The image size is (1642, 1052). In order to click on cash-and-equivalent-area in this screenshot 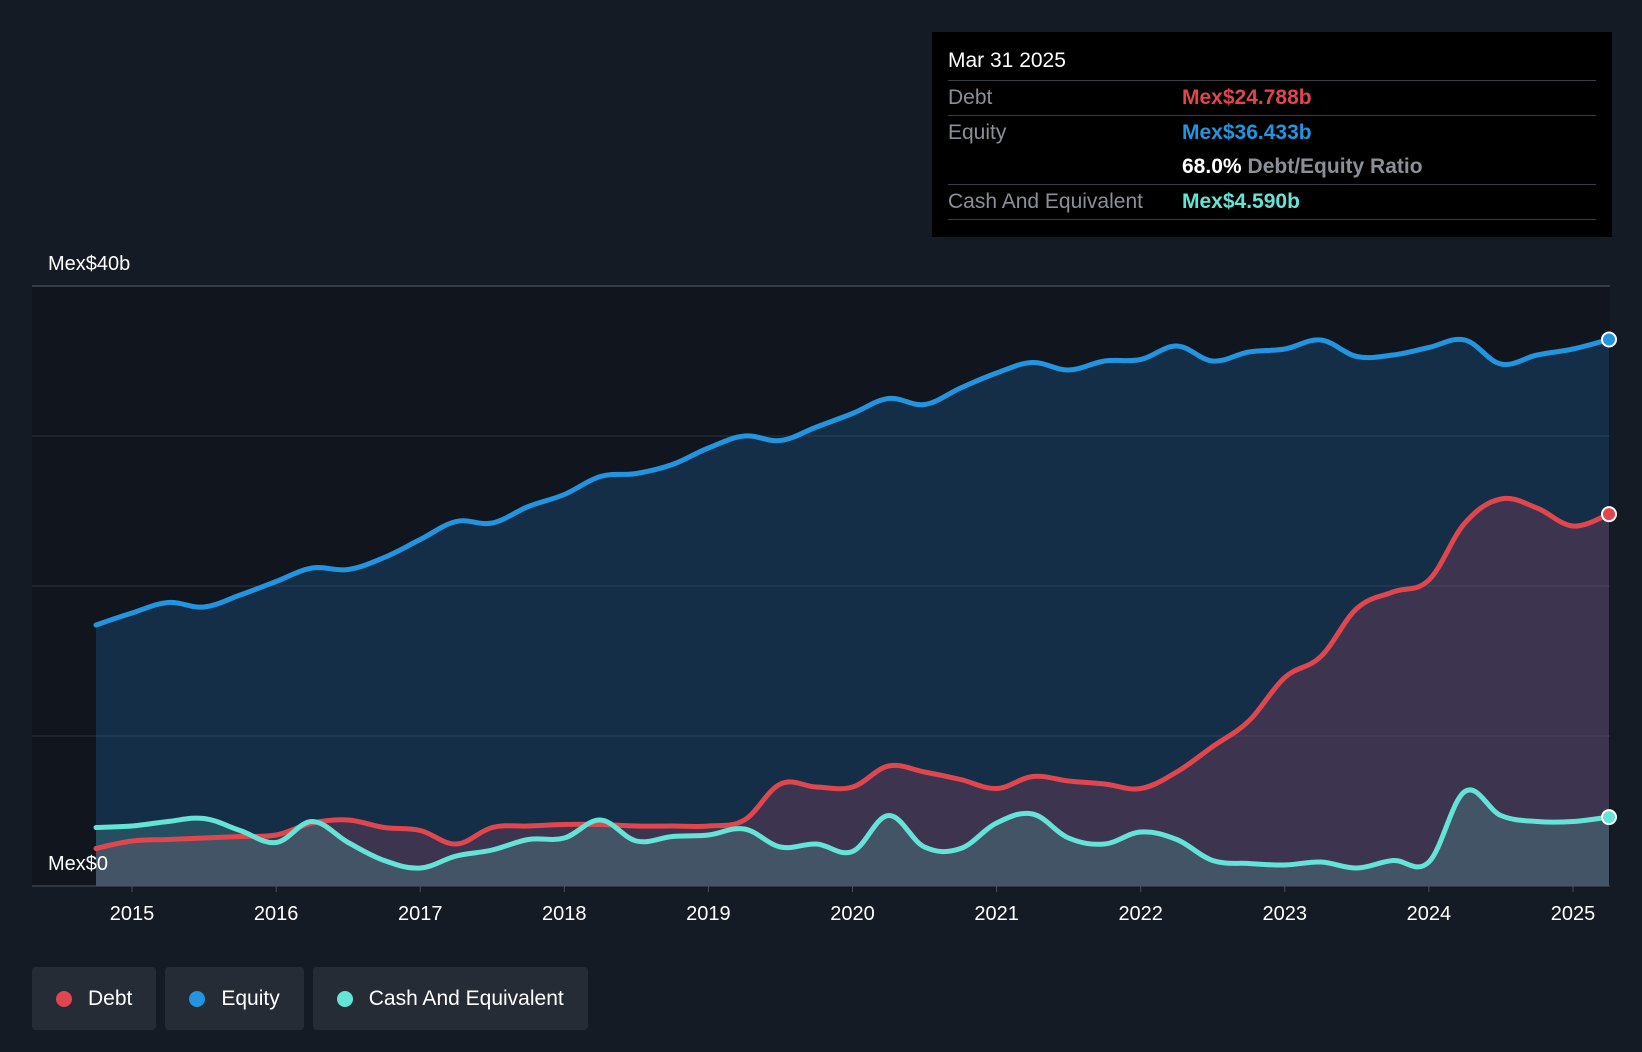, I will do `click(852, 837)`.